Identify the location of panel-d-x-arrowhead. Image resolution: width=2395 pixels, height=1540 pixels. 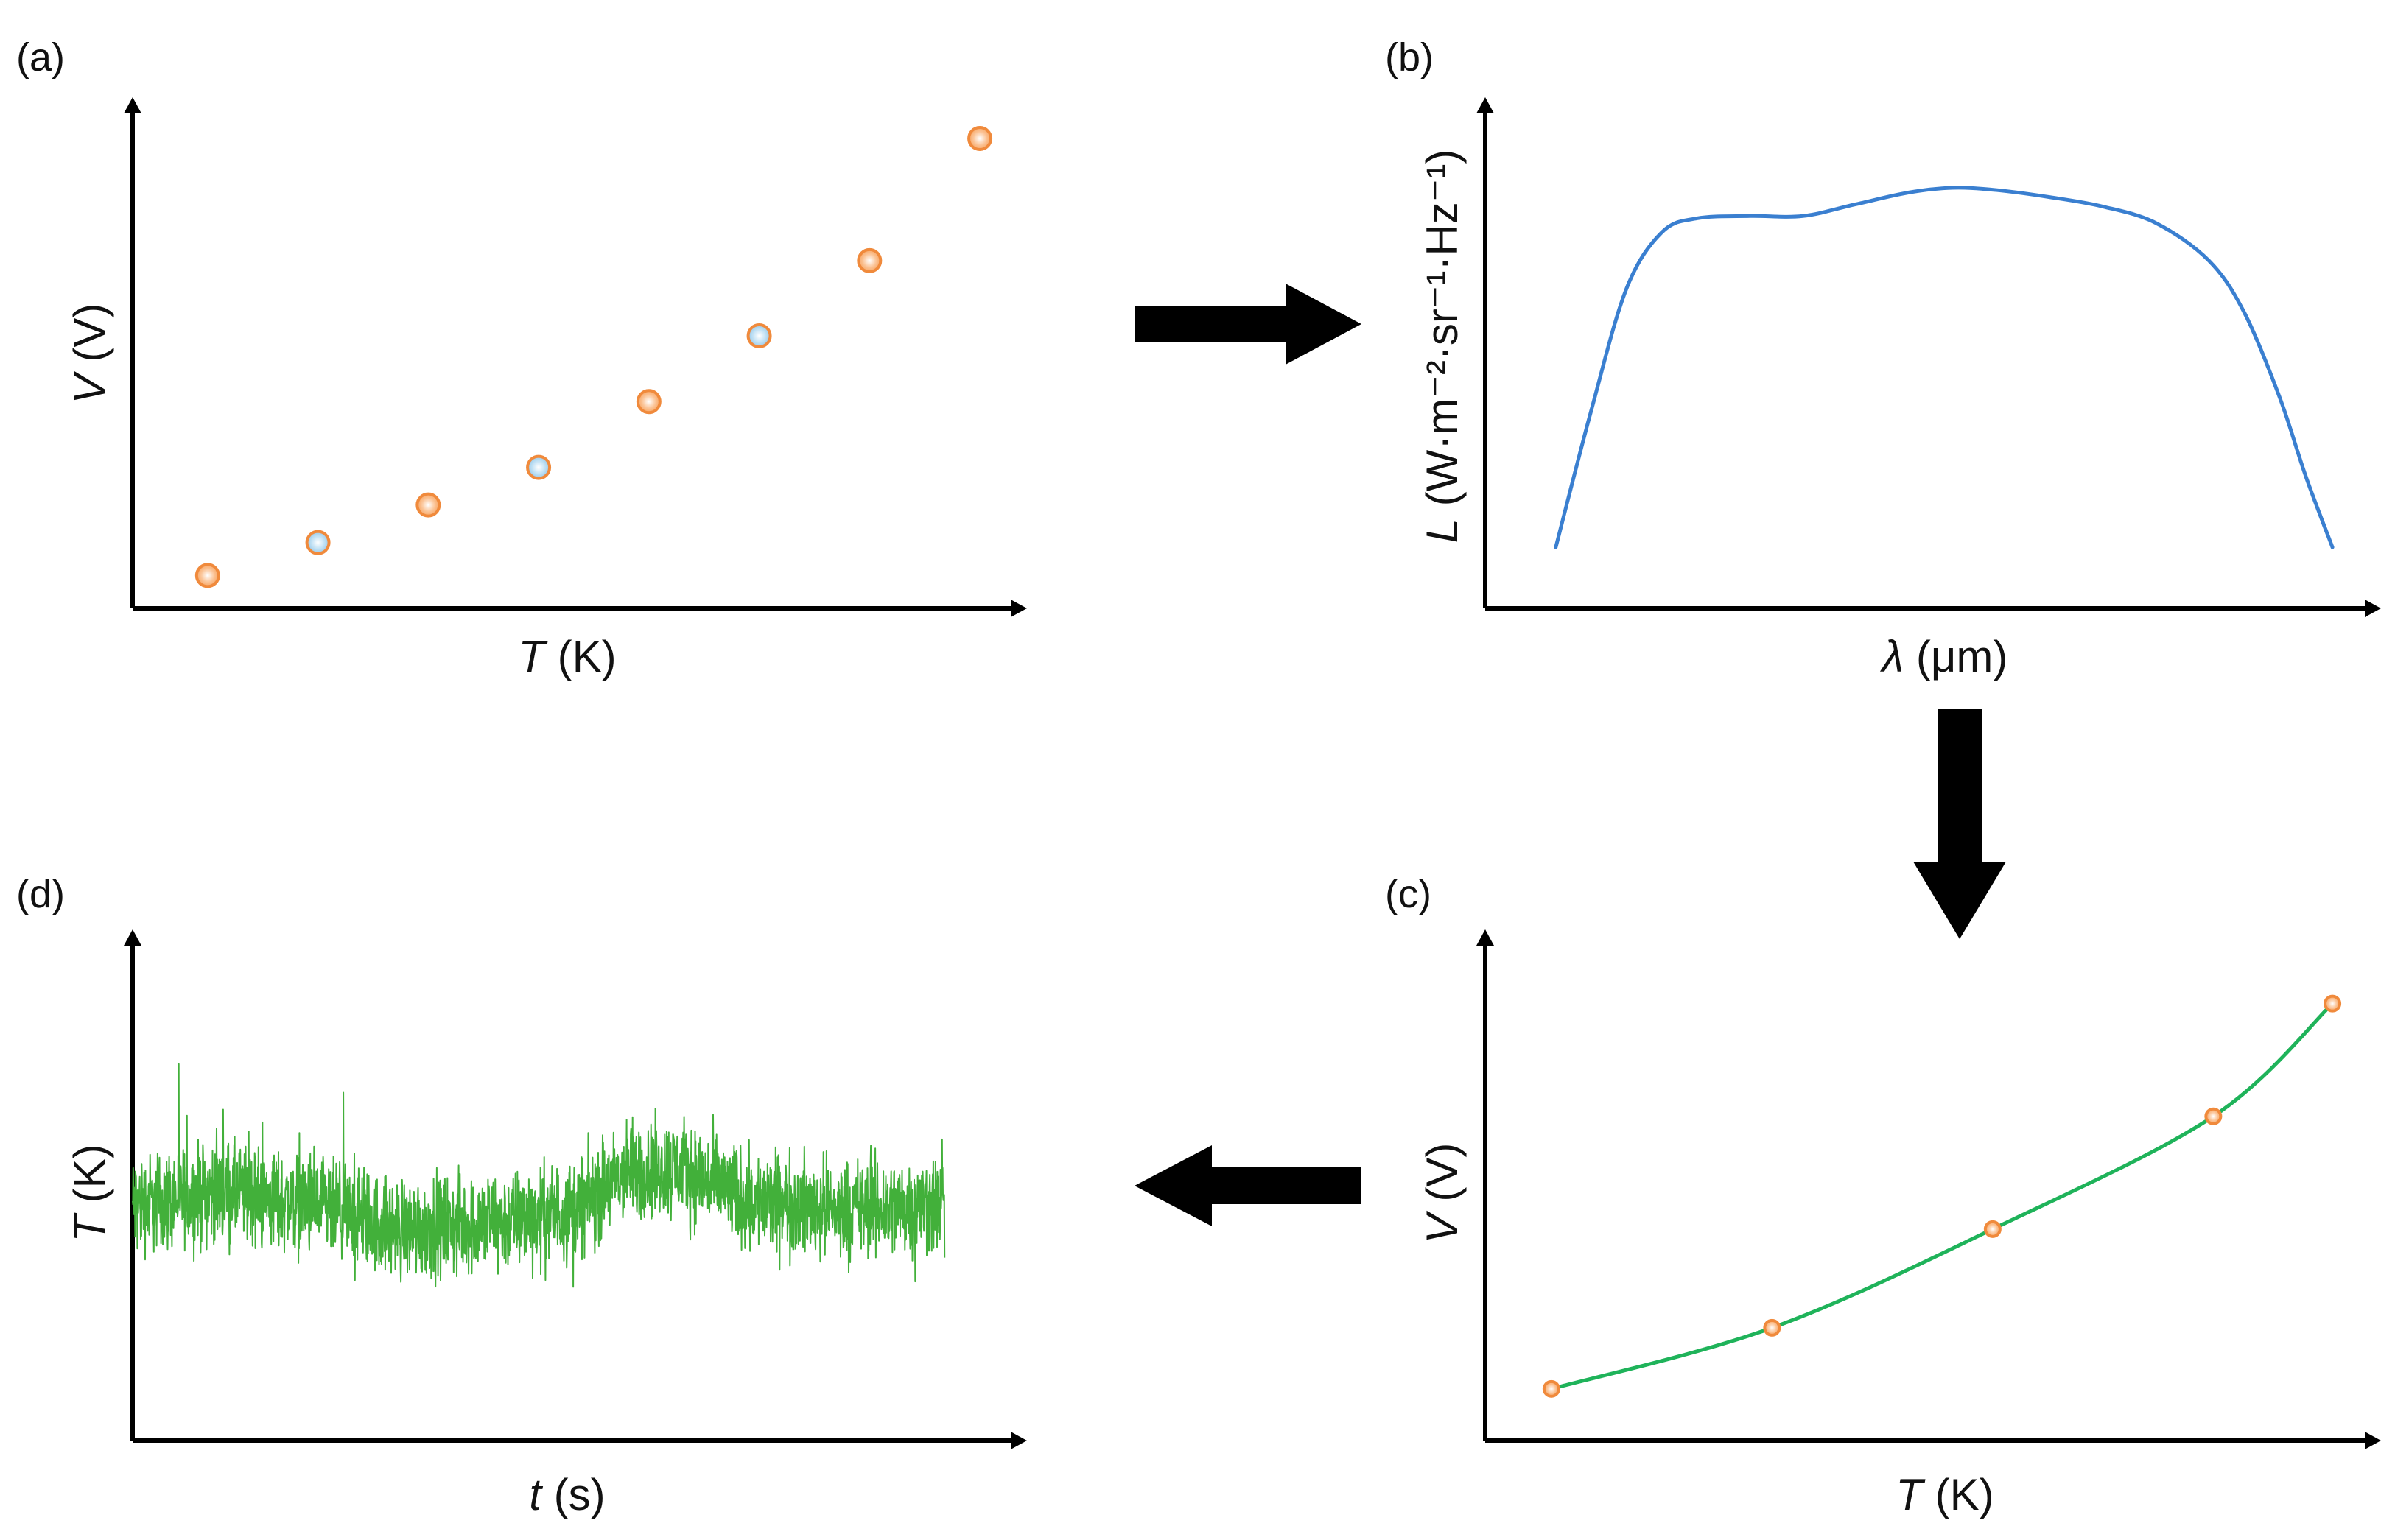
(1019, 1440).